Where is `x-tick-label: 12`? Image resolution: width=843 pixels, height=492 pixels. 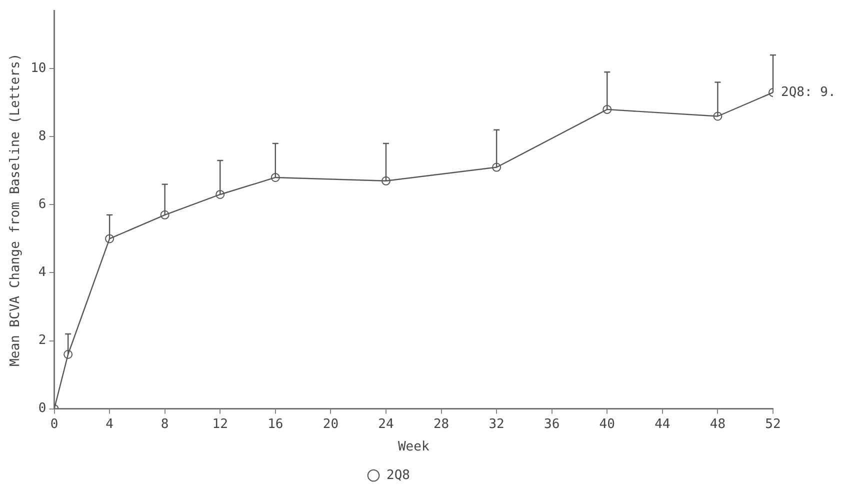
x-tick-label: 12 is located at coordinates (220, 424).